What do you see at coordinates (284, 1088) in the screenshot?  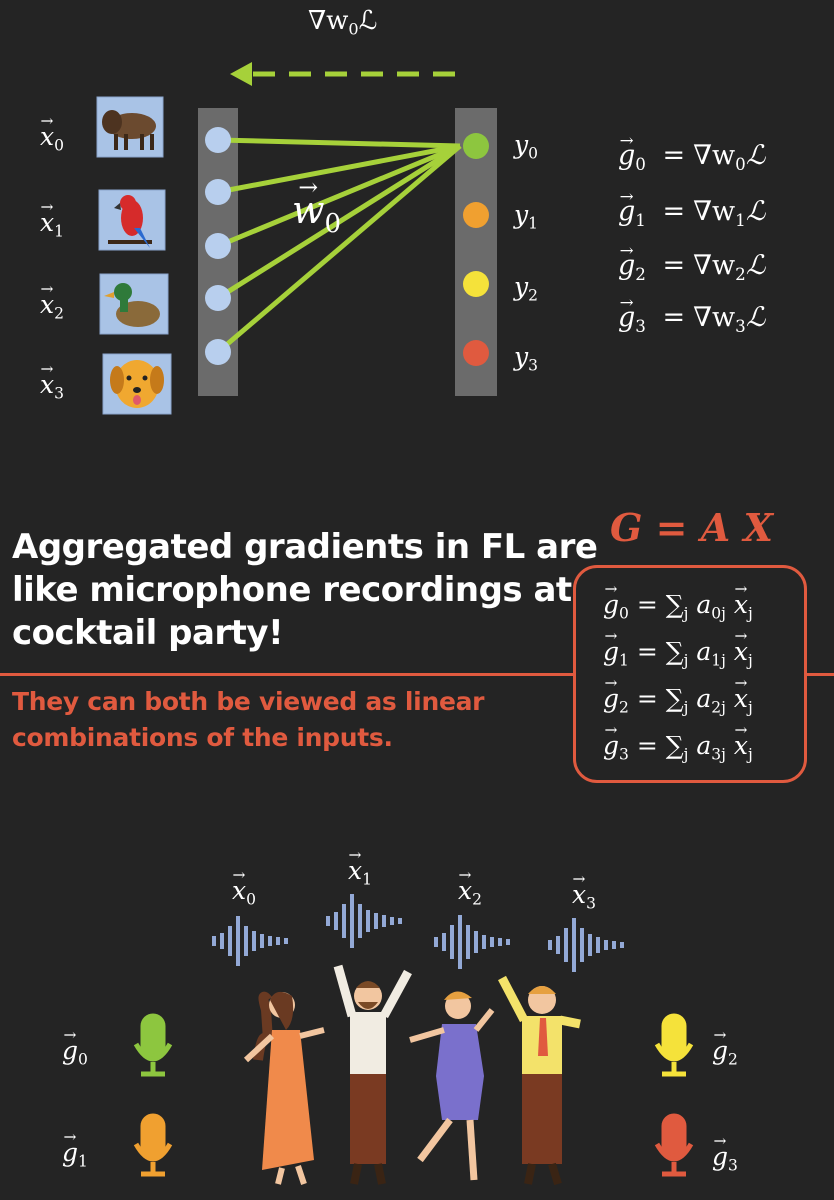 I see `person-woman-orange` at bounding box center [284, 1088].